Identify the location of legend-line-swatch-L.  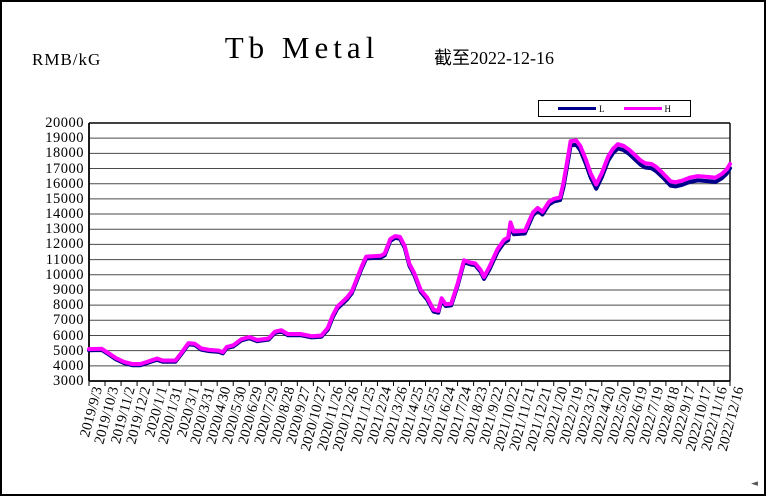
(577, 108).